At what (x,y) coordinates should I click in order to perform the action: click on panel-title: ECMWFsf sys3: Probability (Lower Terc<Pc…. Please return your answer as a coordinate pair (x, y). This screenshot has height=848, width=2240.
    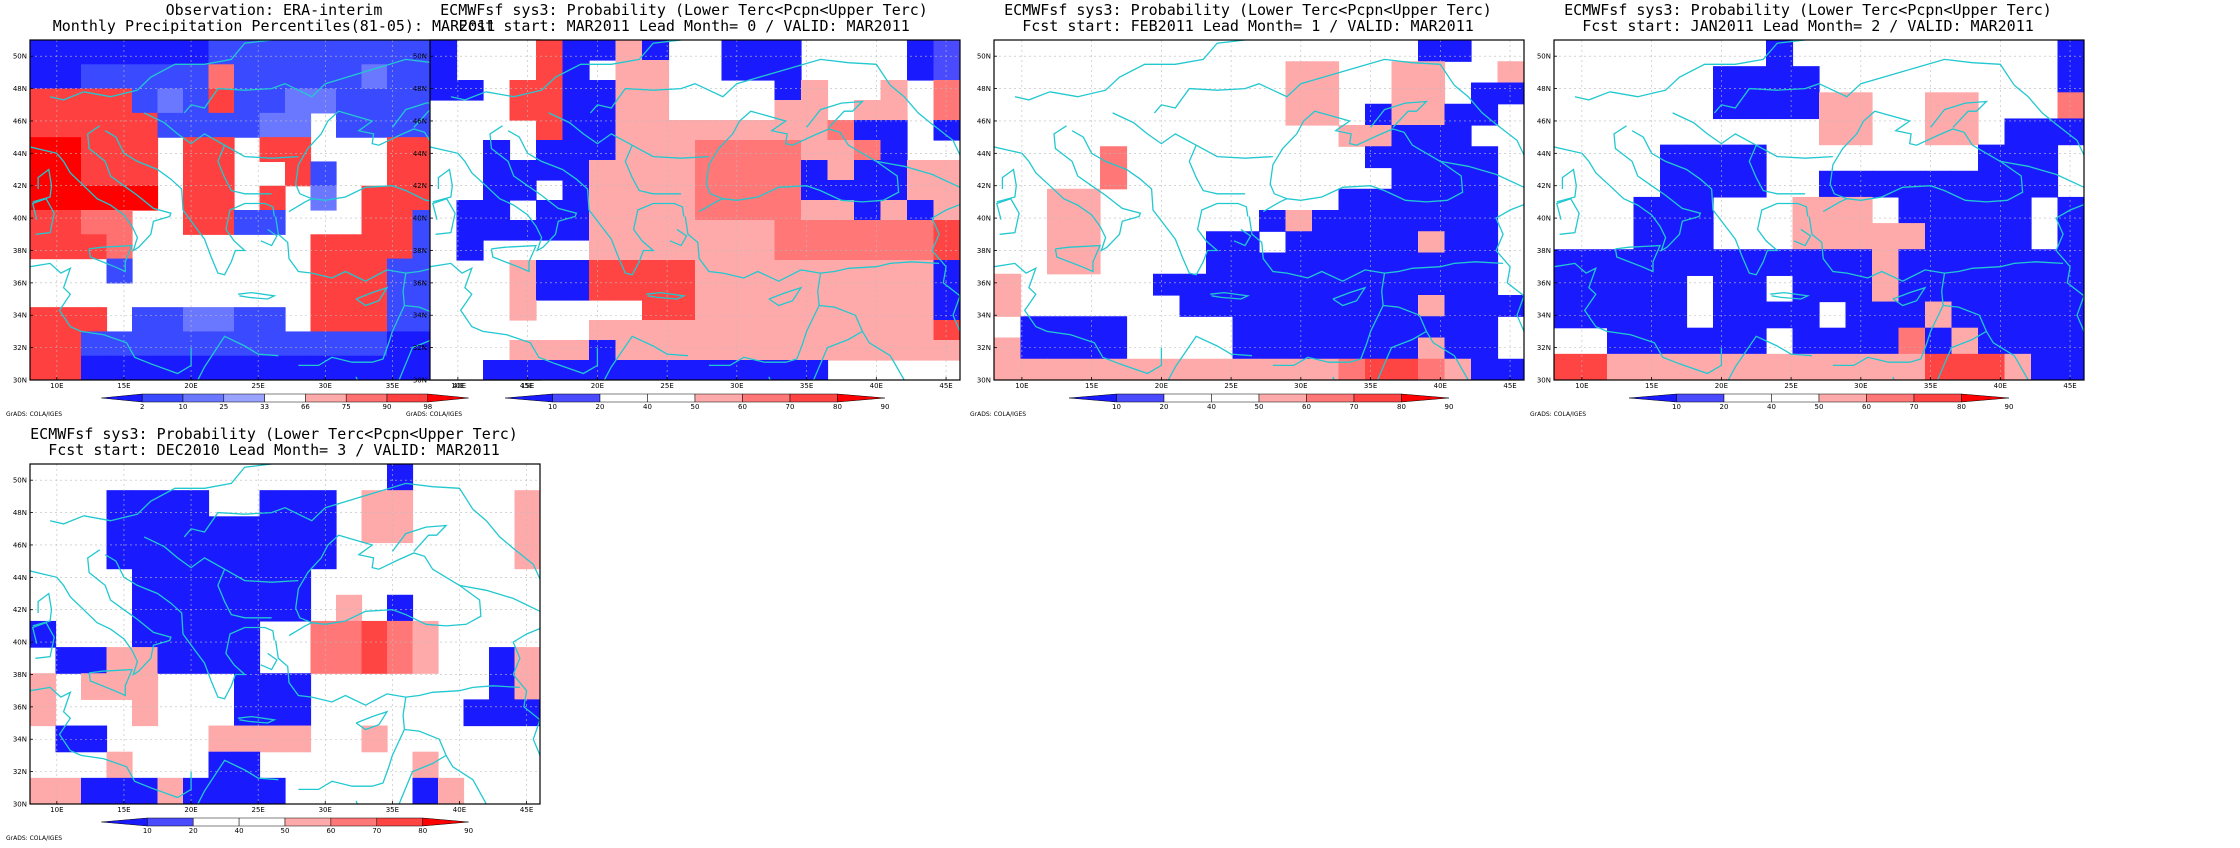
    Looking at the image, I should click on (684, 10).